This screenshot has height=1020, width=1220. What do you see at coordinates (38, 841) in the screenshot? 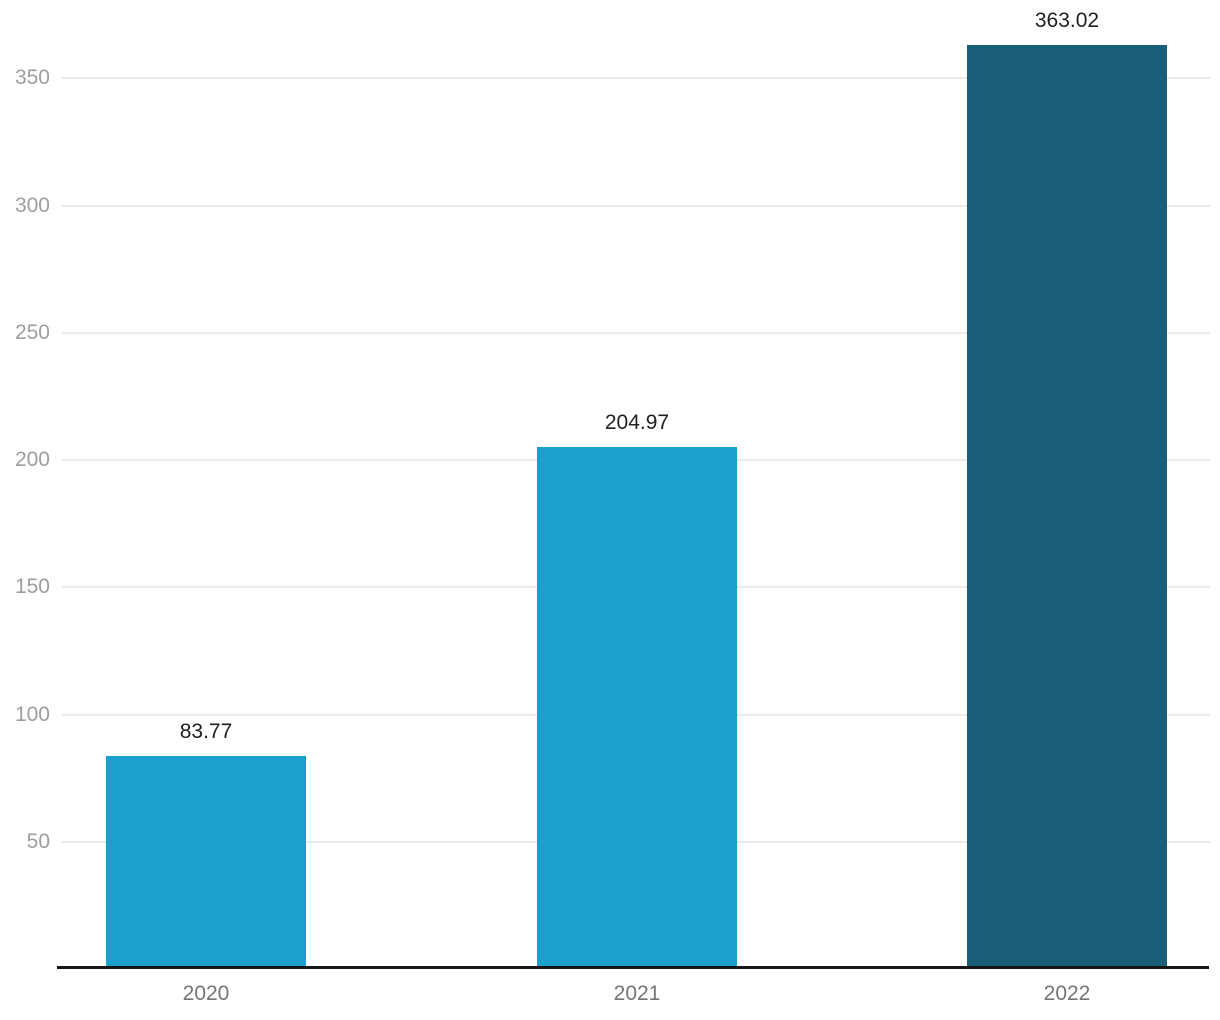
I see `y-axis-tick-label: 50` at bounding box center [38, 841].